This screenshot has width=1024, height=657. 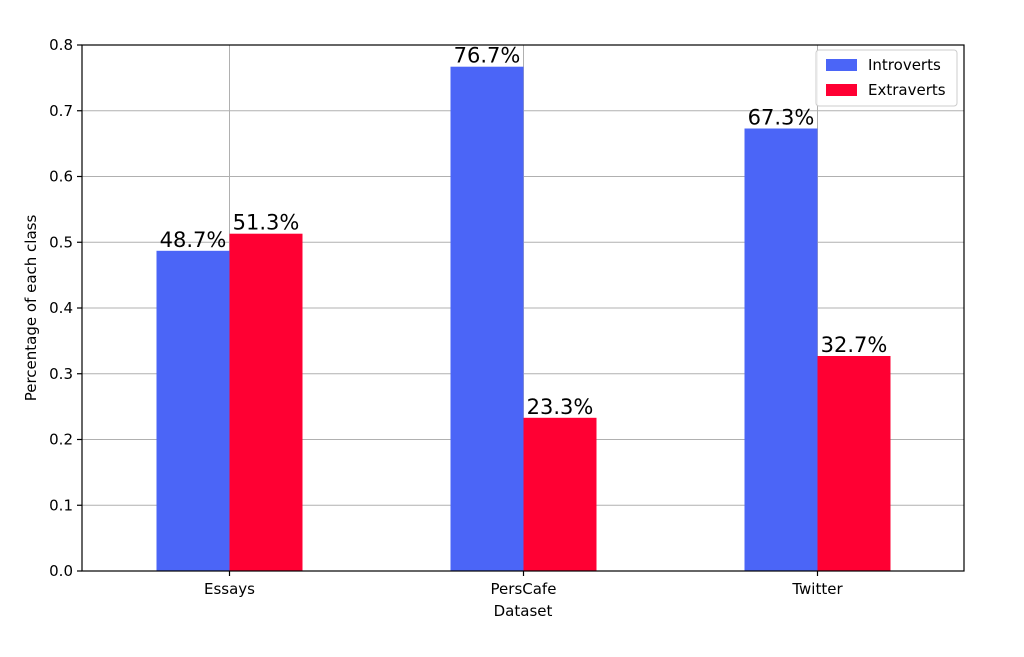 I want to click on y-tick-label: 0.4, so click(x=61, y=308).